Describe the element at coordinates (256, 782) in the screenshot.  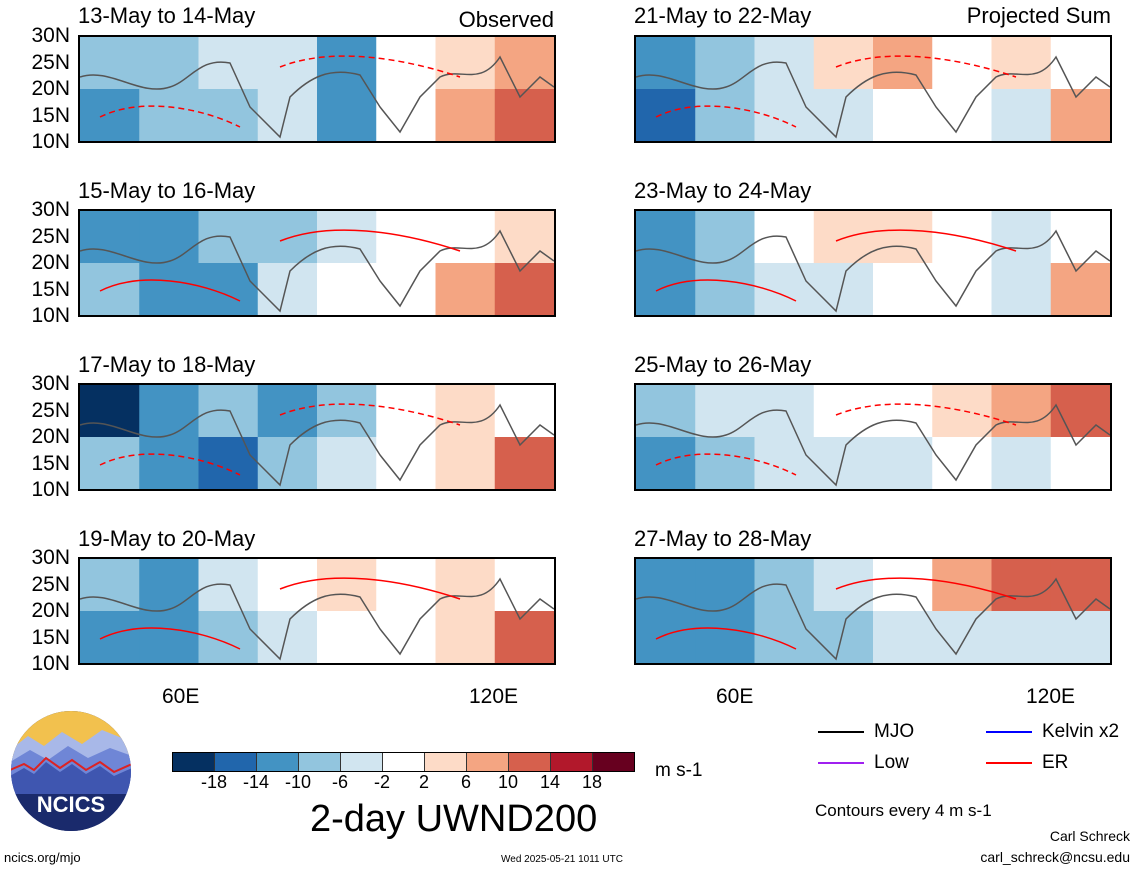
I see `colorbar-tick-label: -14` at that location.